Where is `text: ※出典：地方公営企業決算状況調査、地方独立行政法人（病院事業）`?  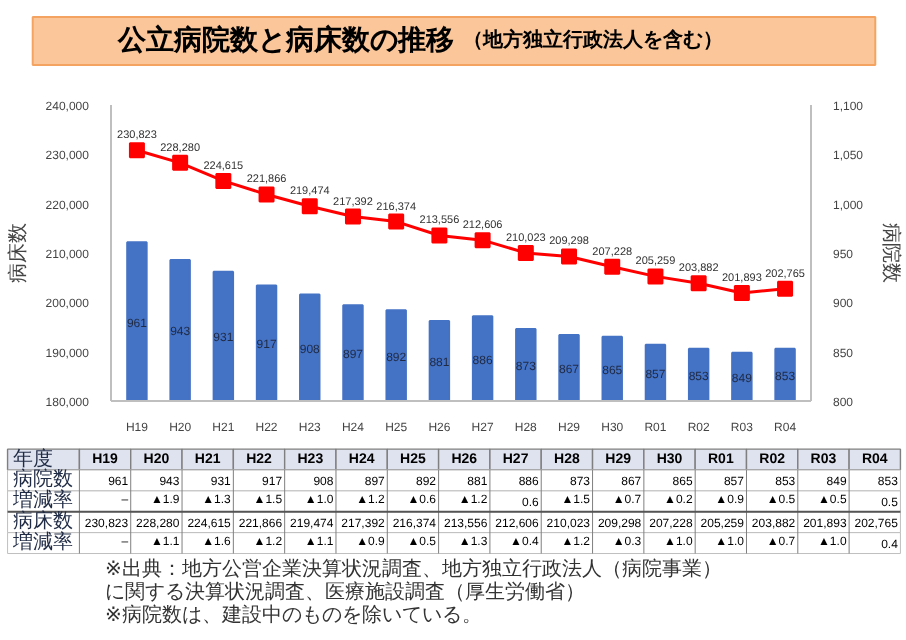
text: ※出典：地方公営企業決算状況調査、地方独立行政法人（病院事業） is located at coordinates (413, 569).